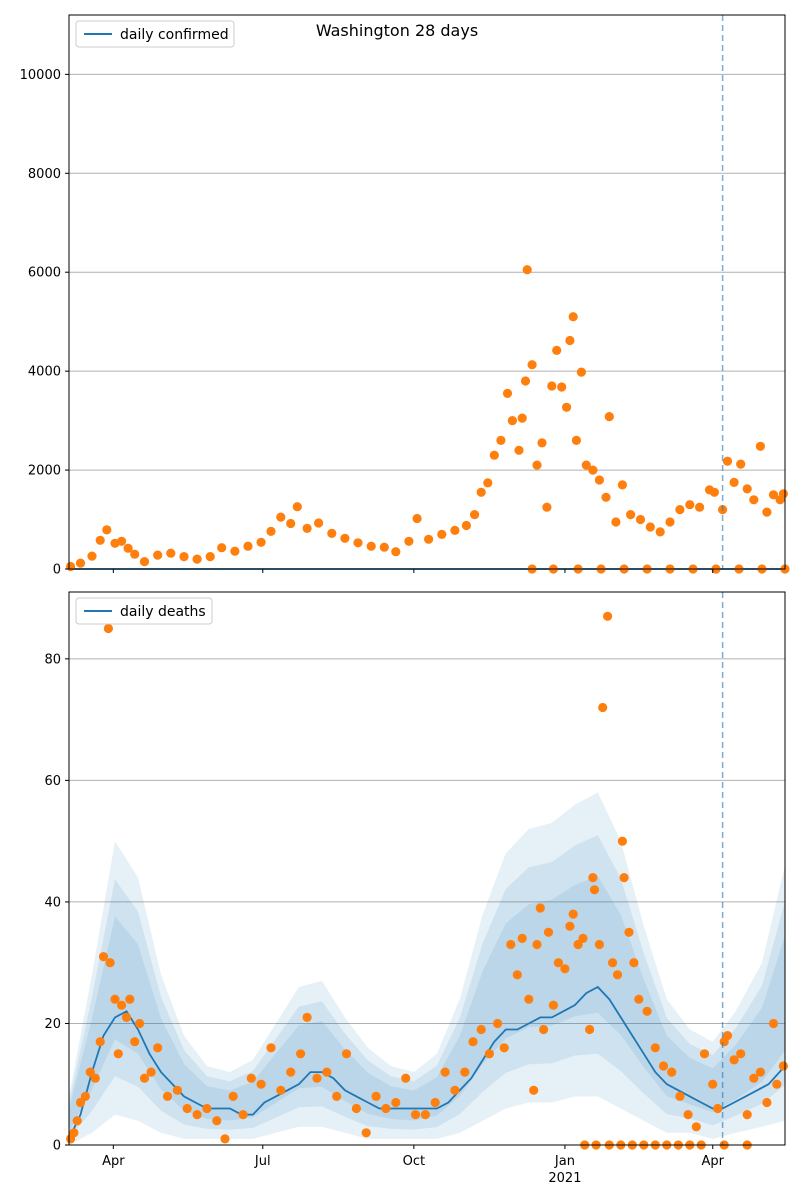  Describe the element at coordinates (52, 1024) in the screenshot. I see `y-tick-label: 20` at that location.